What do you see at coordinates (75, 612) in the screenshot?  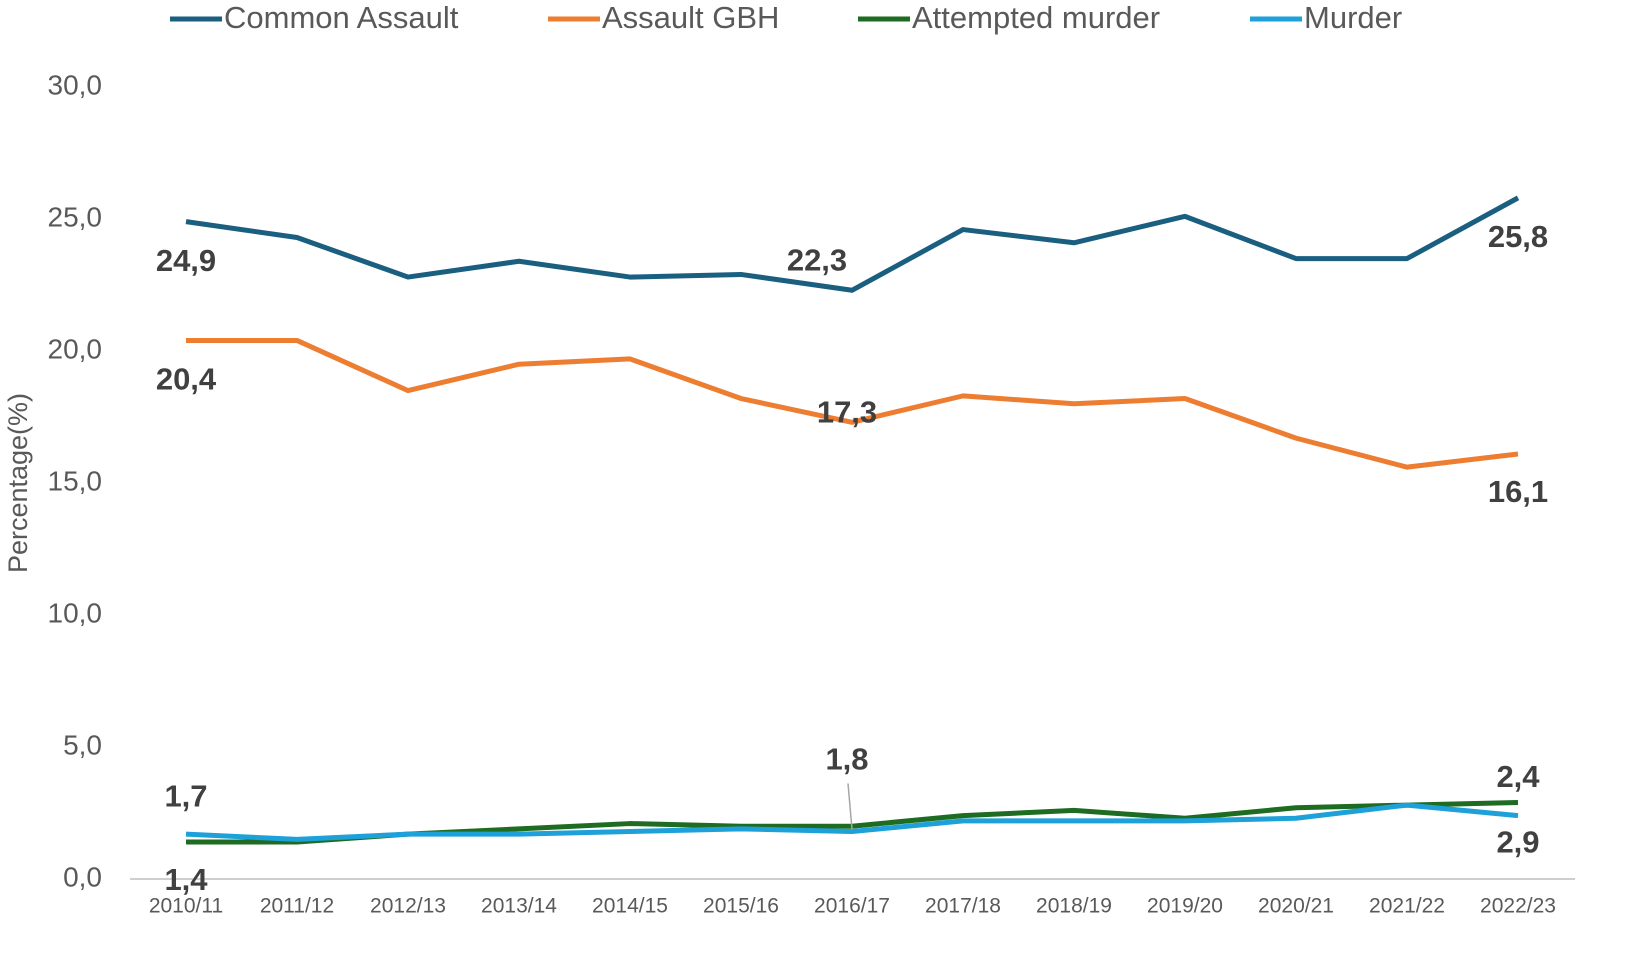 I see `y-tick-label: 10,0` at bounding box center [75, 612].